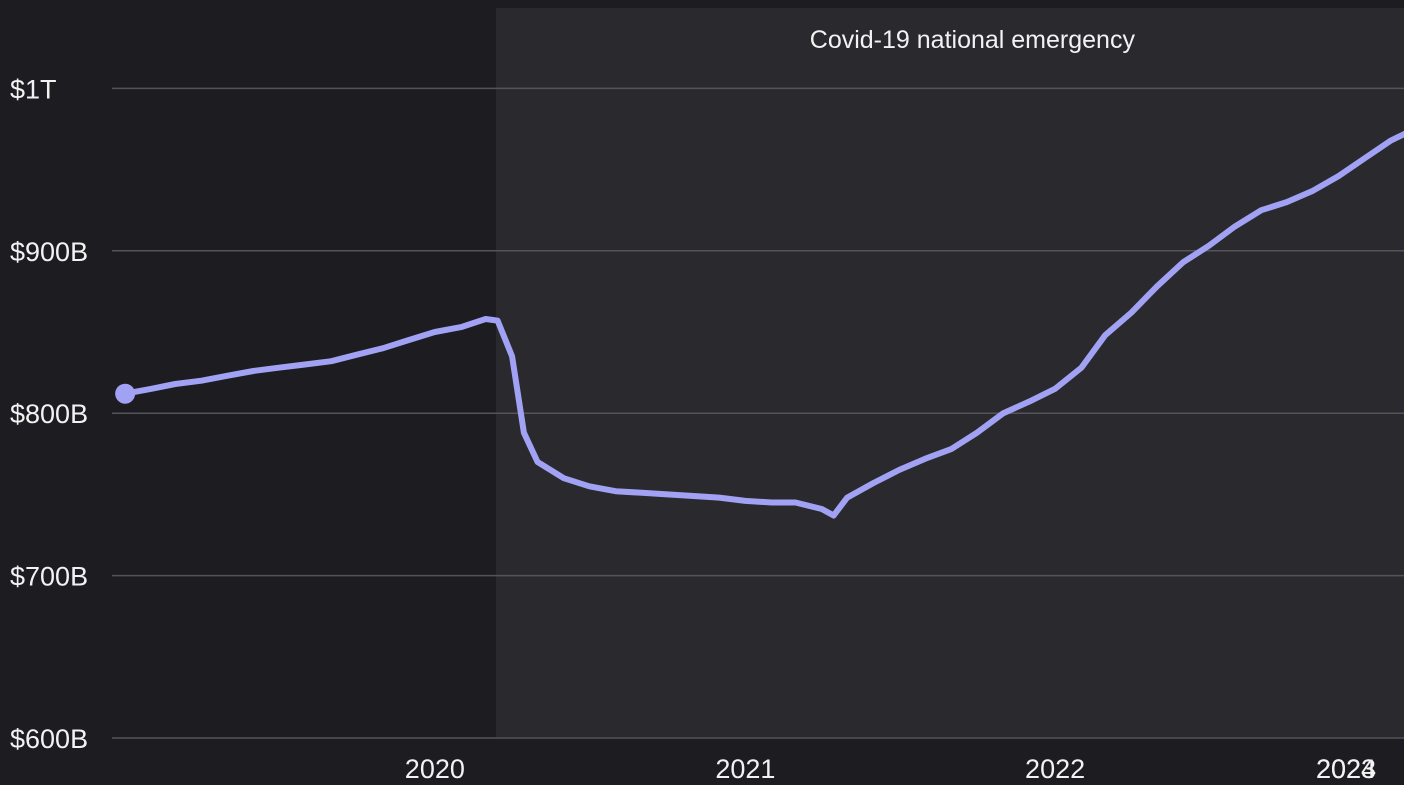 The width and height of the screenshot is (1404, 785). I want to click on x-tick-label: 2020, so click(435, 769).